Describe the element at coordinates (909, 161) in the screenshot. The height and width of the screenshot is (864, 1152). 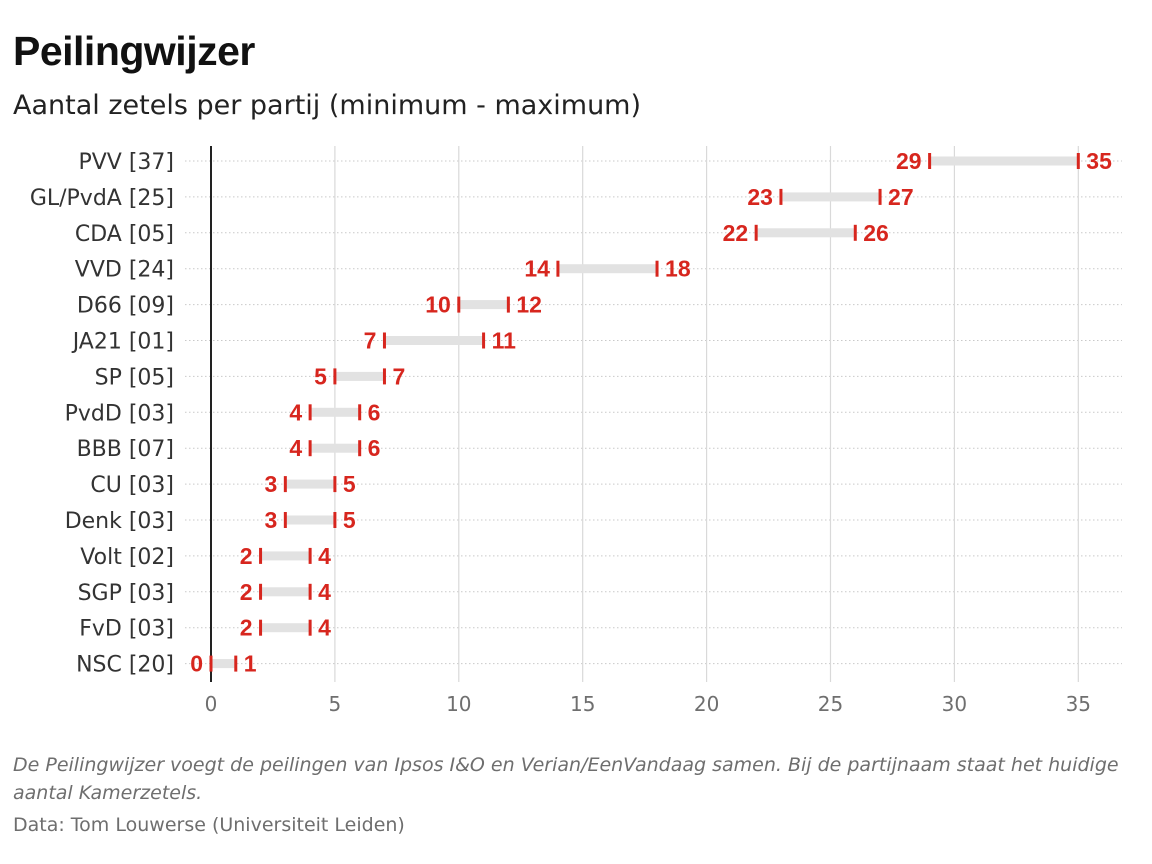
I see `min-value-label: 29` at that location.